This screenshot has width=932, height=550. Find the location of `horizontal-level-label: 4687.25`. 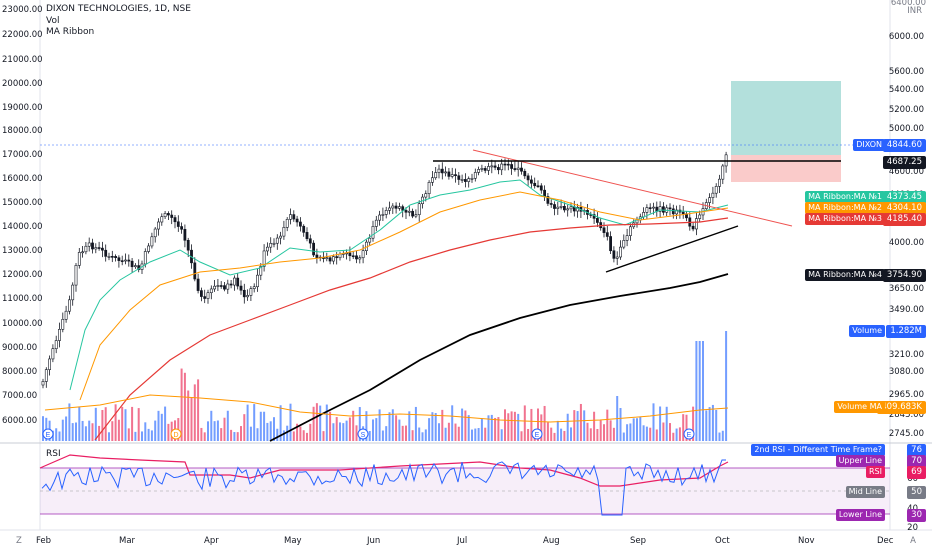

horizontal-level-label: 4687.25 is located at coordinates (904, 162).